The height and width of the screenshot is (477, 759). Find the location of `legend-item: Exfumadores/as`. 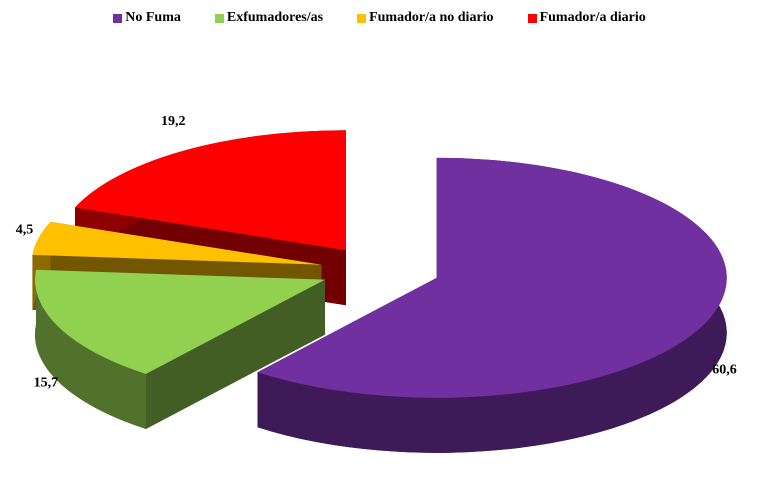

legend-item: Exfumadores/as is located at coordinates (269, 18).